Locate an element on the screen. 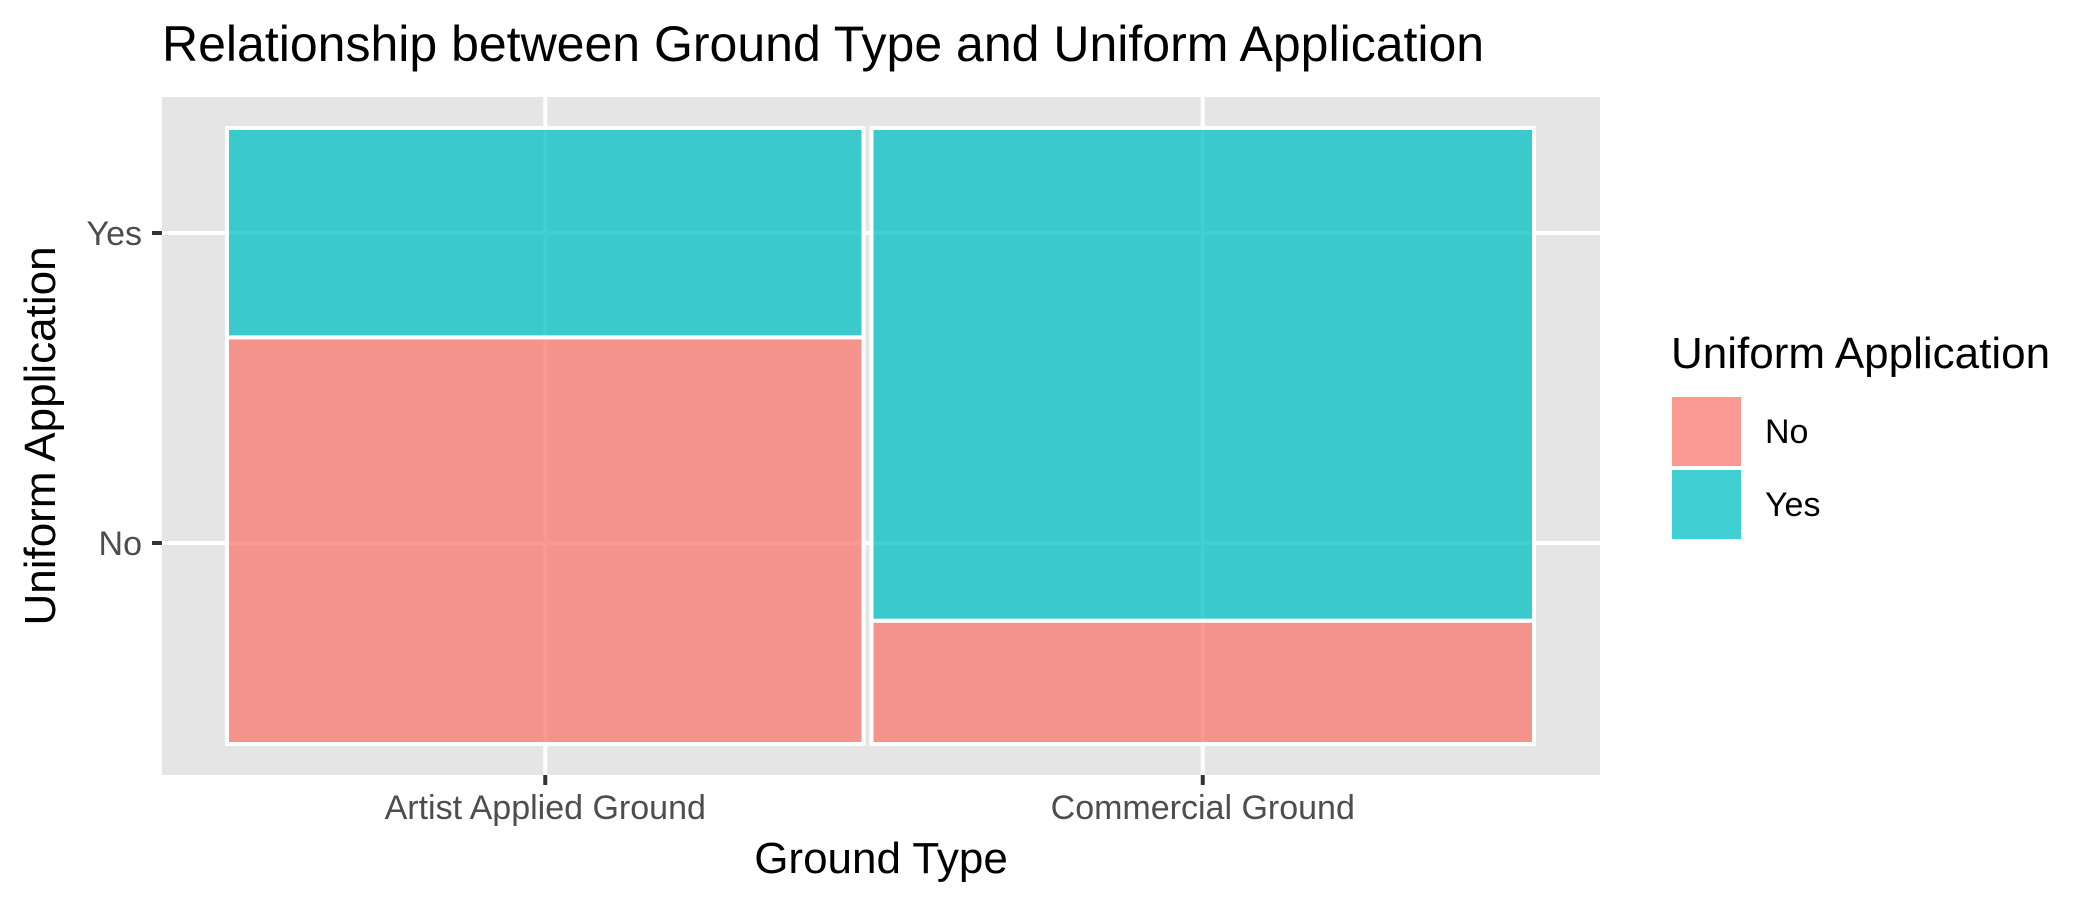 This screenshot has height=900, width=2100. x-tick-label: Commercial Ground is located at coordinates (1203, 808).